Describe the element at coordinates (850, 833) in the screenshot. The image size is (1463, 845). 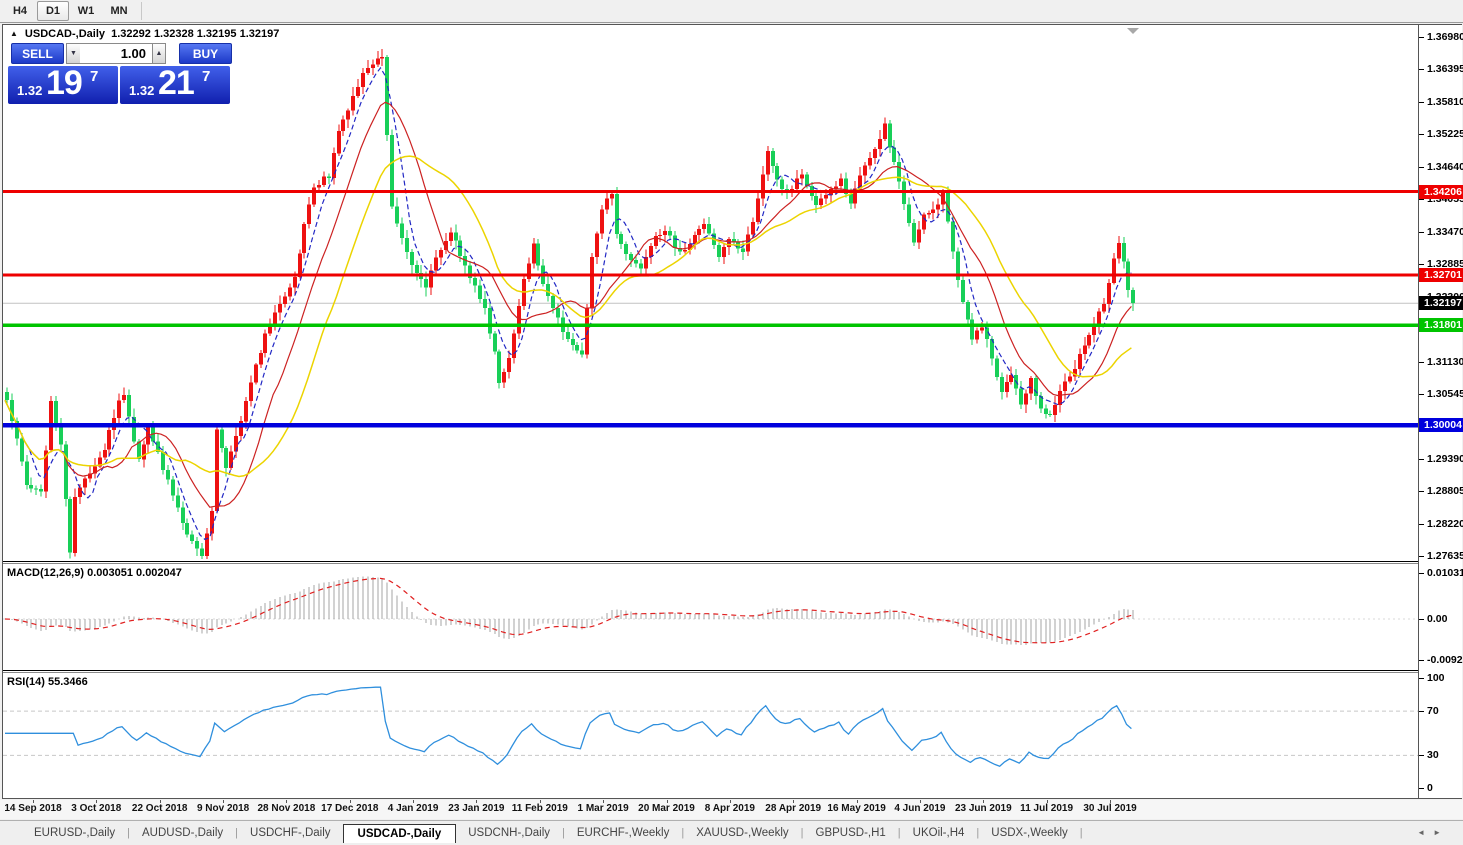
I see `chart-tab-gbpusd: GBPUSD-,H1` at that location.